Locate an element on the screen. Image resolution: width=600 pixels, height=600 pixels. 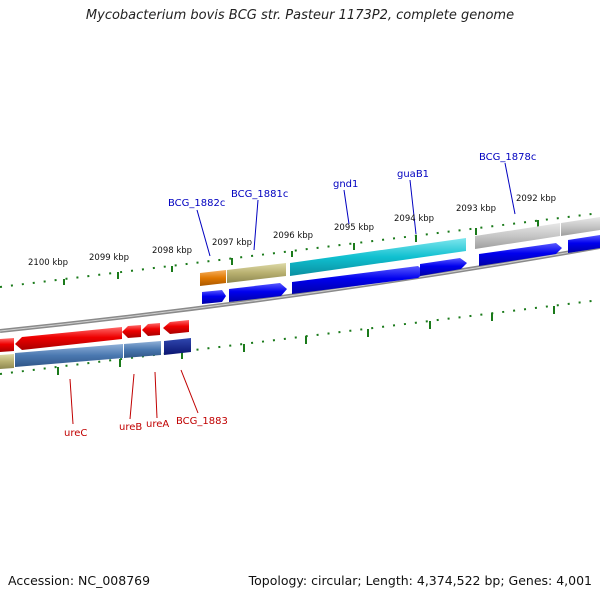
gene-label-bcg1881c: BCG_1881c is located at coordinates (259, 194).